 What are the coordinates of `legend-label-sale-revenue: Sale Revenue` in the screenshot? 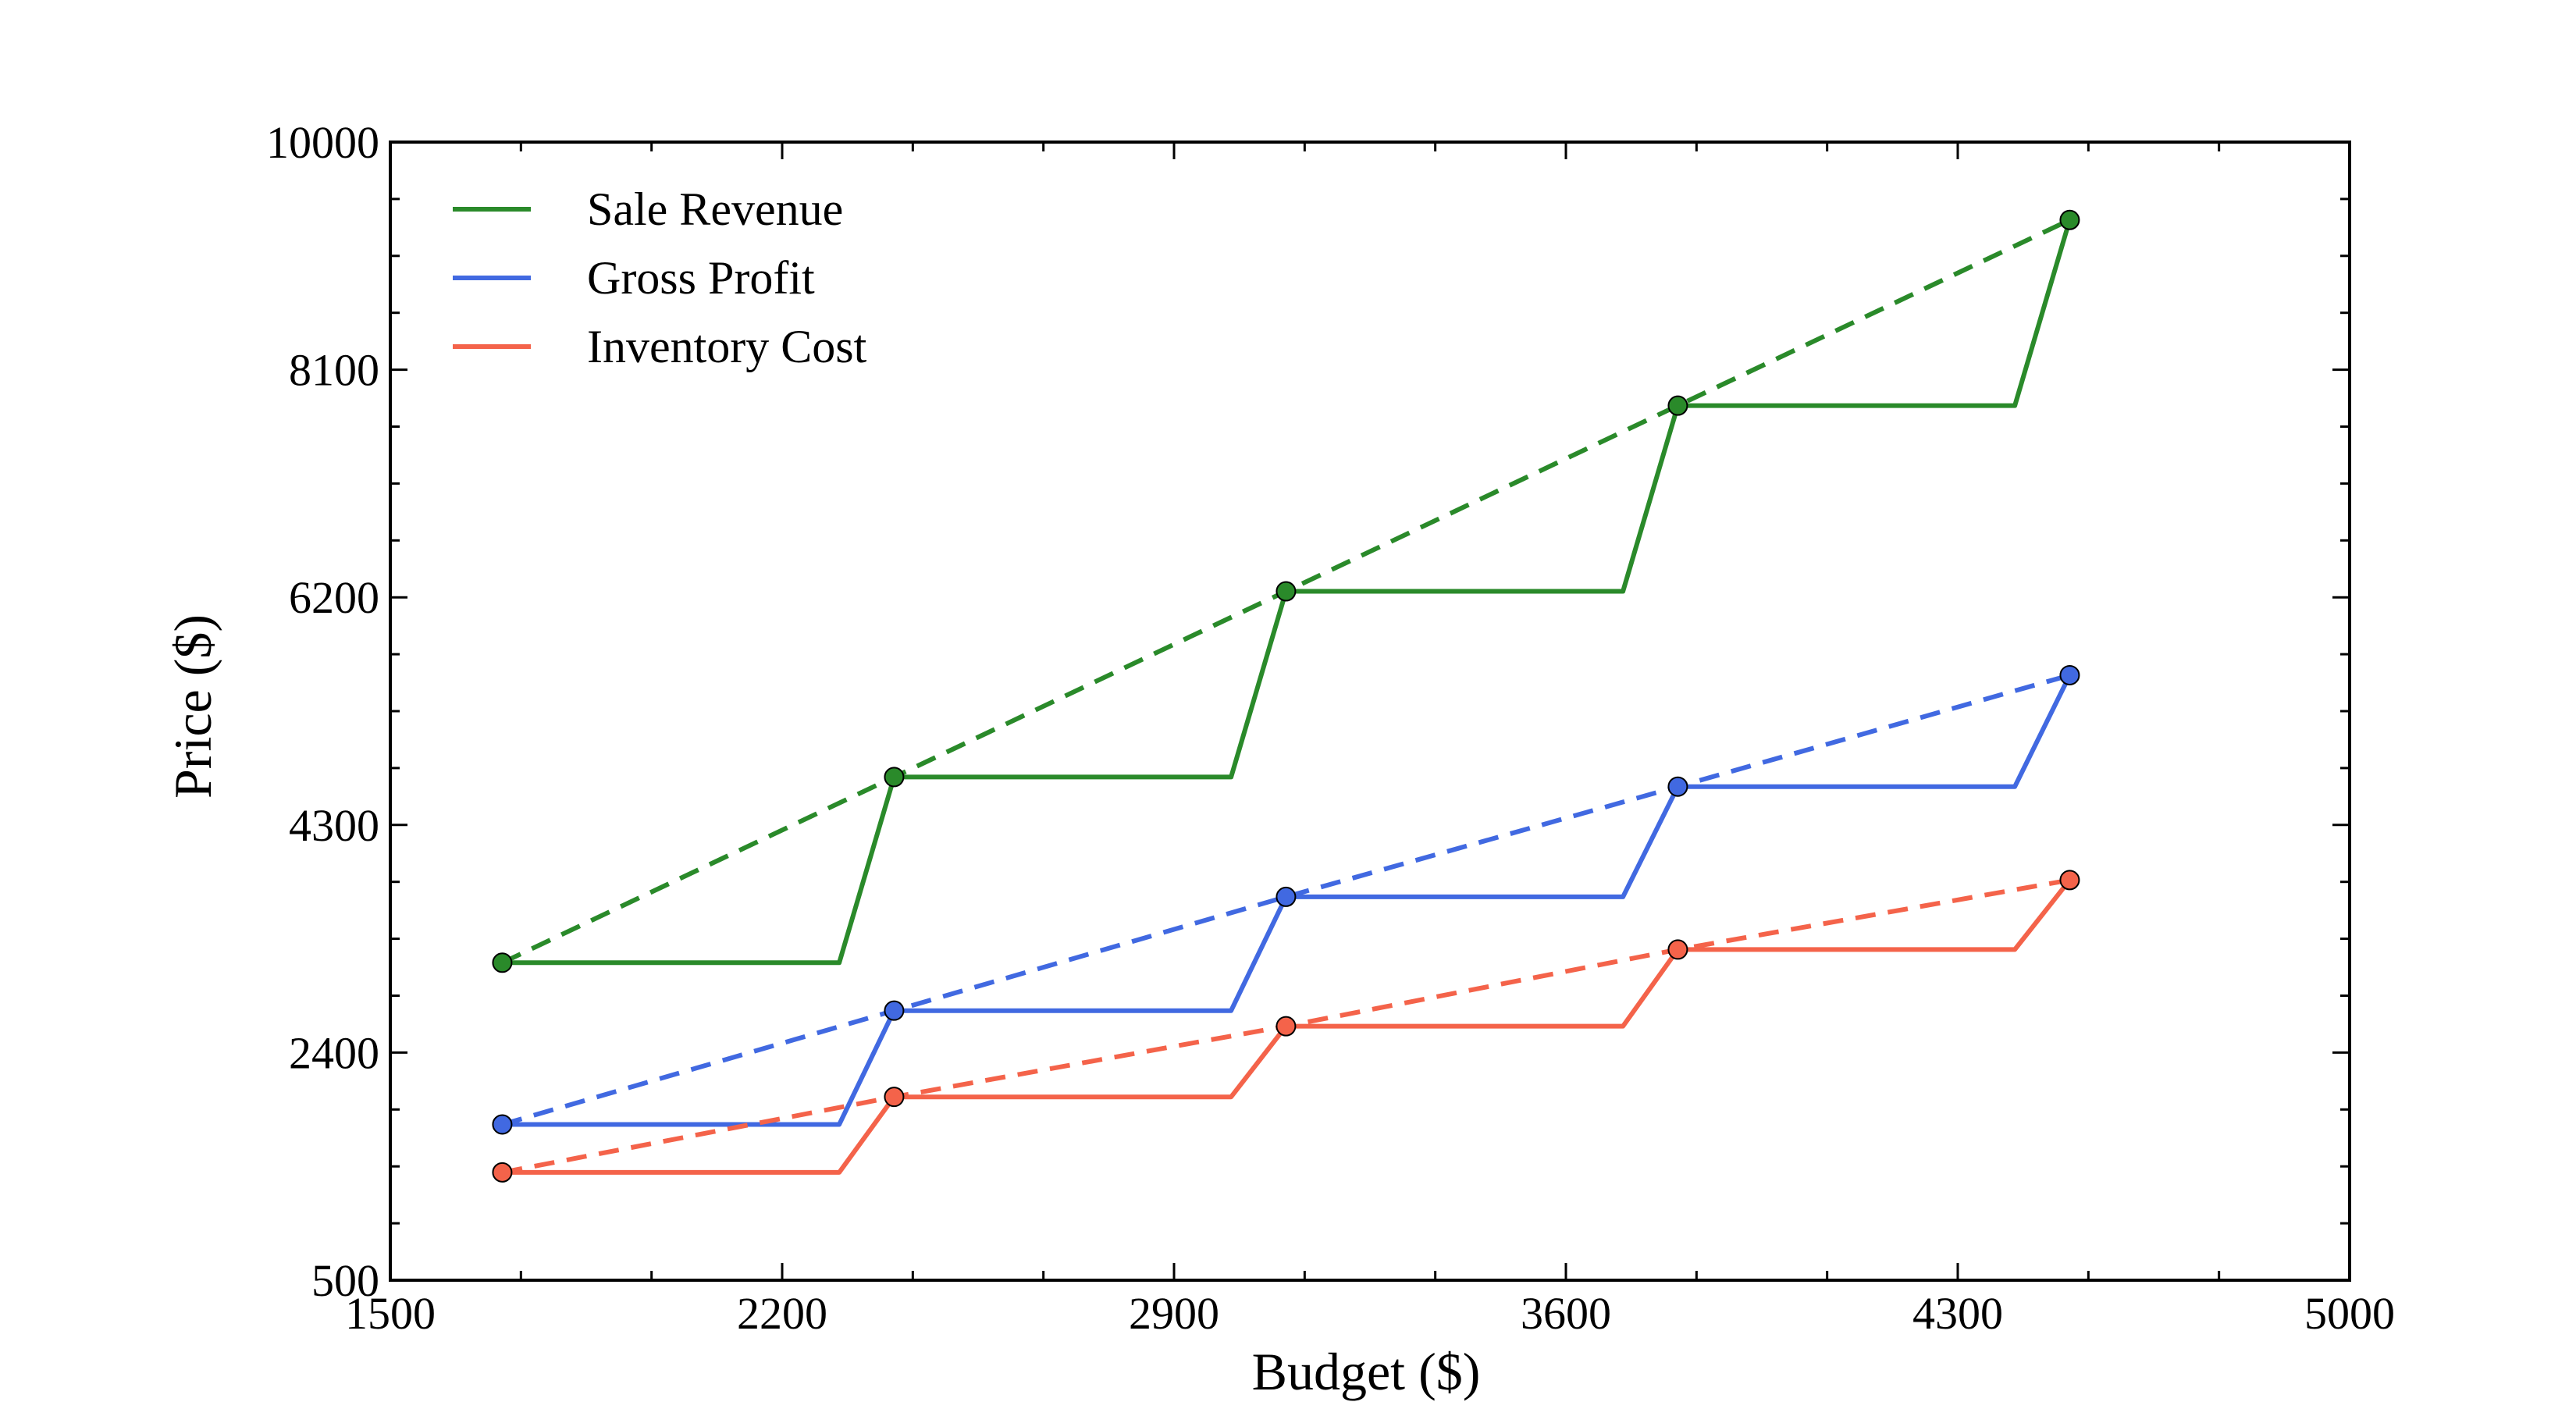 It's located at (715, 209).